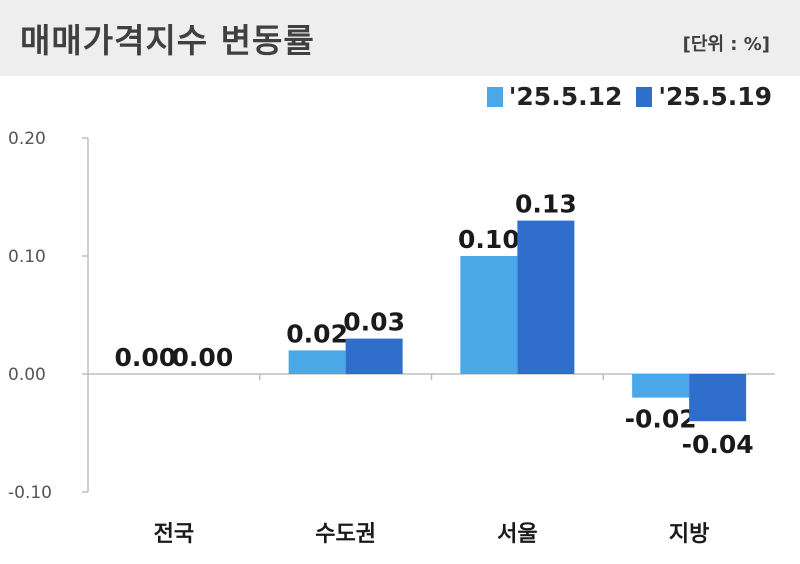 The image size is (800, 564). I want to click on legend-item-series-2: '25.5.19, so click(704, 96).